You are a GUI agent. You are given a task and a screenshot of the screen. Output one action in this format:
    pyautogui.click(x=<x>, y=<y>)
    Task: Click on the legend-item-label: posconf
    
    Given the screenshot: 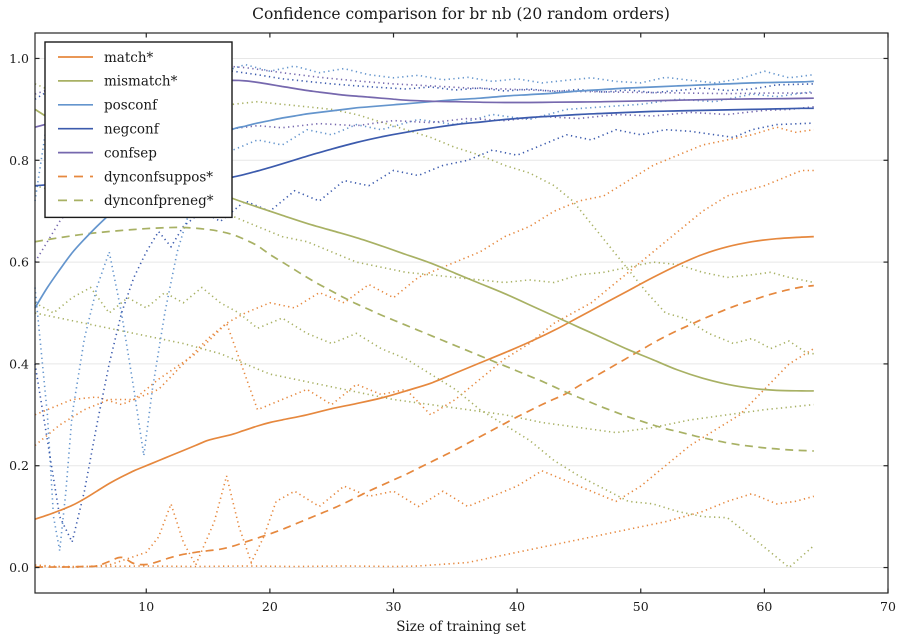 What is the action you would take?
    pyautogui.click(x=131, y=106)
    